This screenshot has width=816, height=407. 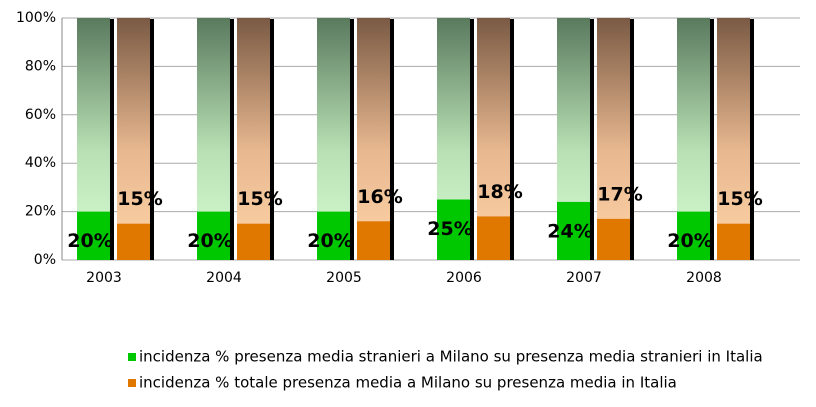 I want to click on y-tick-label: 100%, so click(x=36, y=18).